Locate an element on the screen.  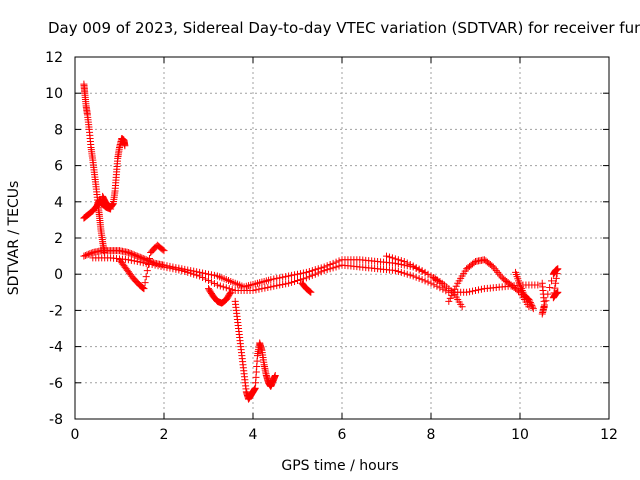
series-isolated is located at coordinates (550, 291).